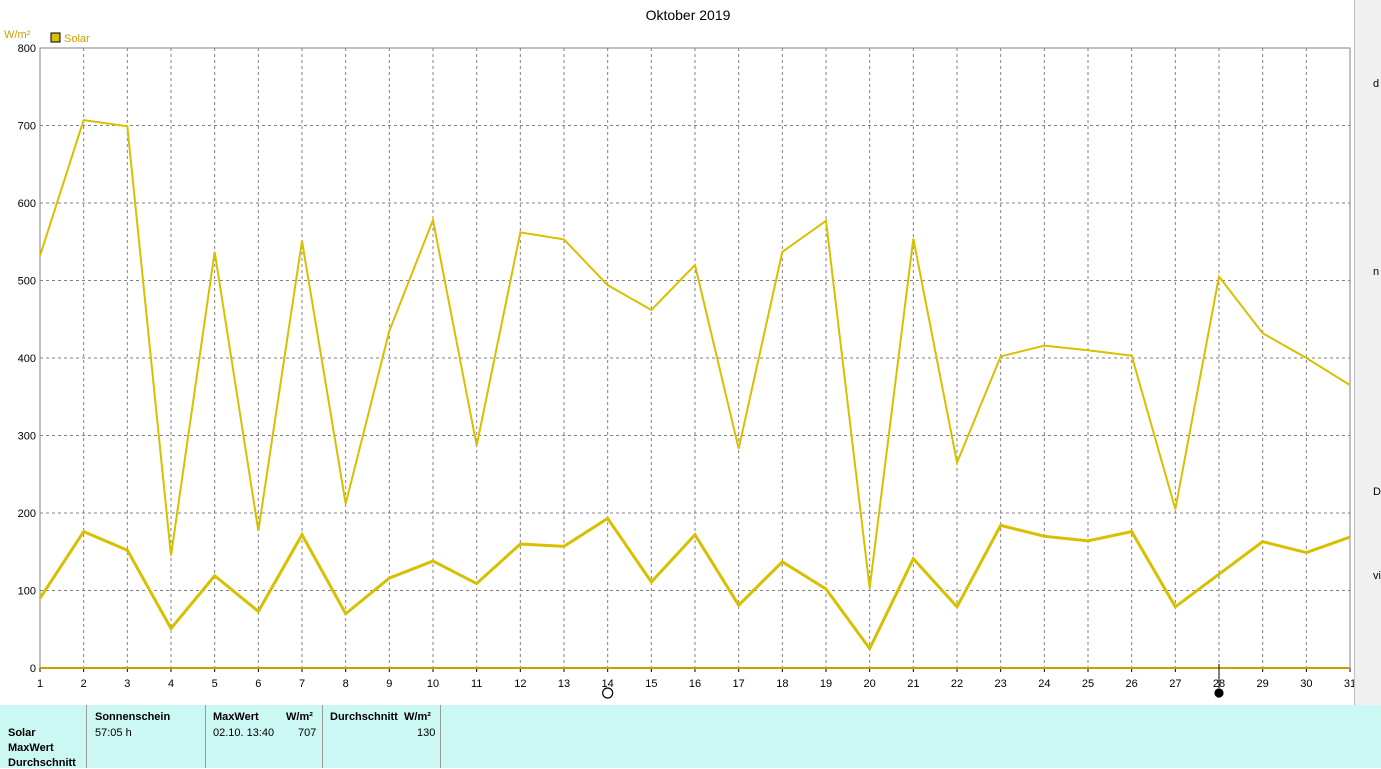  What do you see at coordinates (695, 684) in the screenshot?
I see `x-tick-label: 16` at bounding box center [695, 684].